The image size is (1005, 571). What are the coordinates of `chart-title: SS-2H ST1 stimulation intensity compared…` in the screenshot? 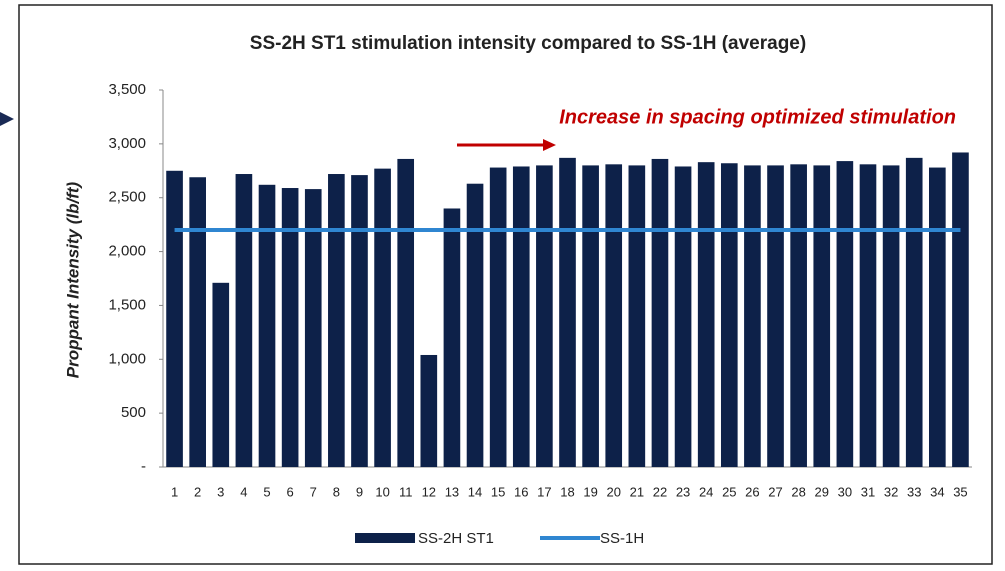 It's located at (528, 43).